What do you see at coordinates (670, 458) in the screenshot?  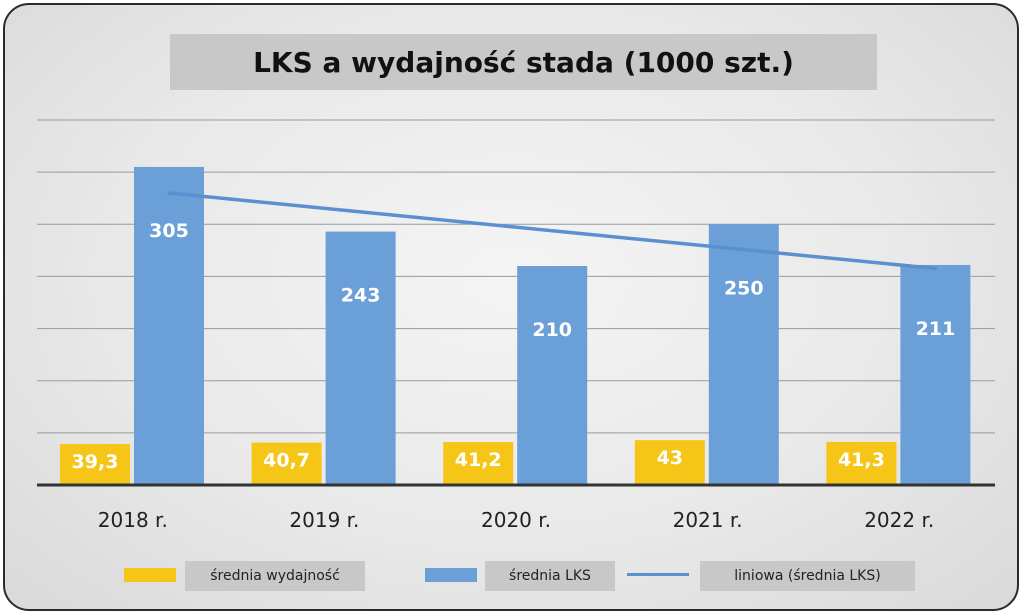 I see `data-label-srednia-wydajnosc: 43` at bounding box center [670, 458].